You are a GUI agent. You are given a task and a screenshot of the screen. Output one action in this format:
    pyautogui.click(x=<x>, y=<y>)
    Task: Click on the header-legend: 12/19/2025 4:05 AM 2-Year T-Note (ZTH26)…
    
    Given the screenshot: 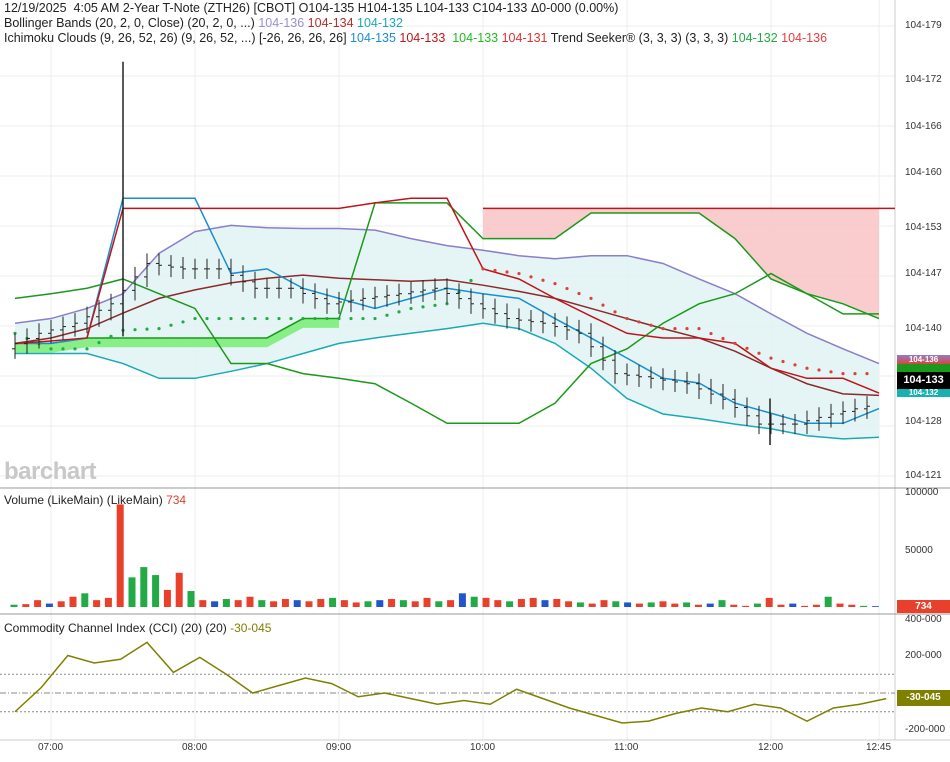 What is the action you would take?
    pyautogui.click(x=311, y=8)
    